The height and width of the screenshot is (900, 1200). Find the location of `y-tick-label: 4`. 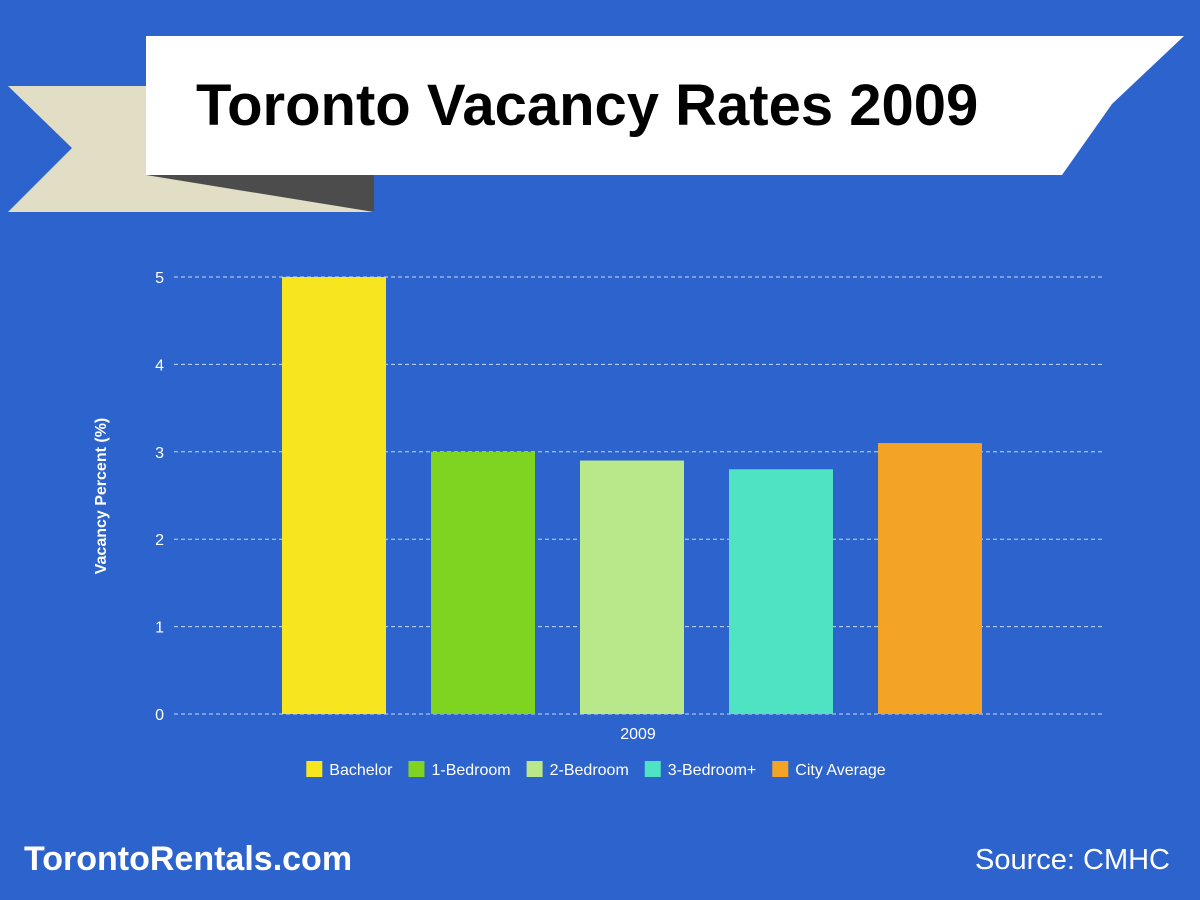

y-tick-label: 4 is located at coordinates (159, 365).